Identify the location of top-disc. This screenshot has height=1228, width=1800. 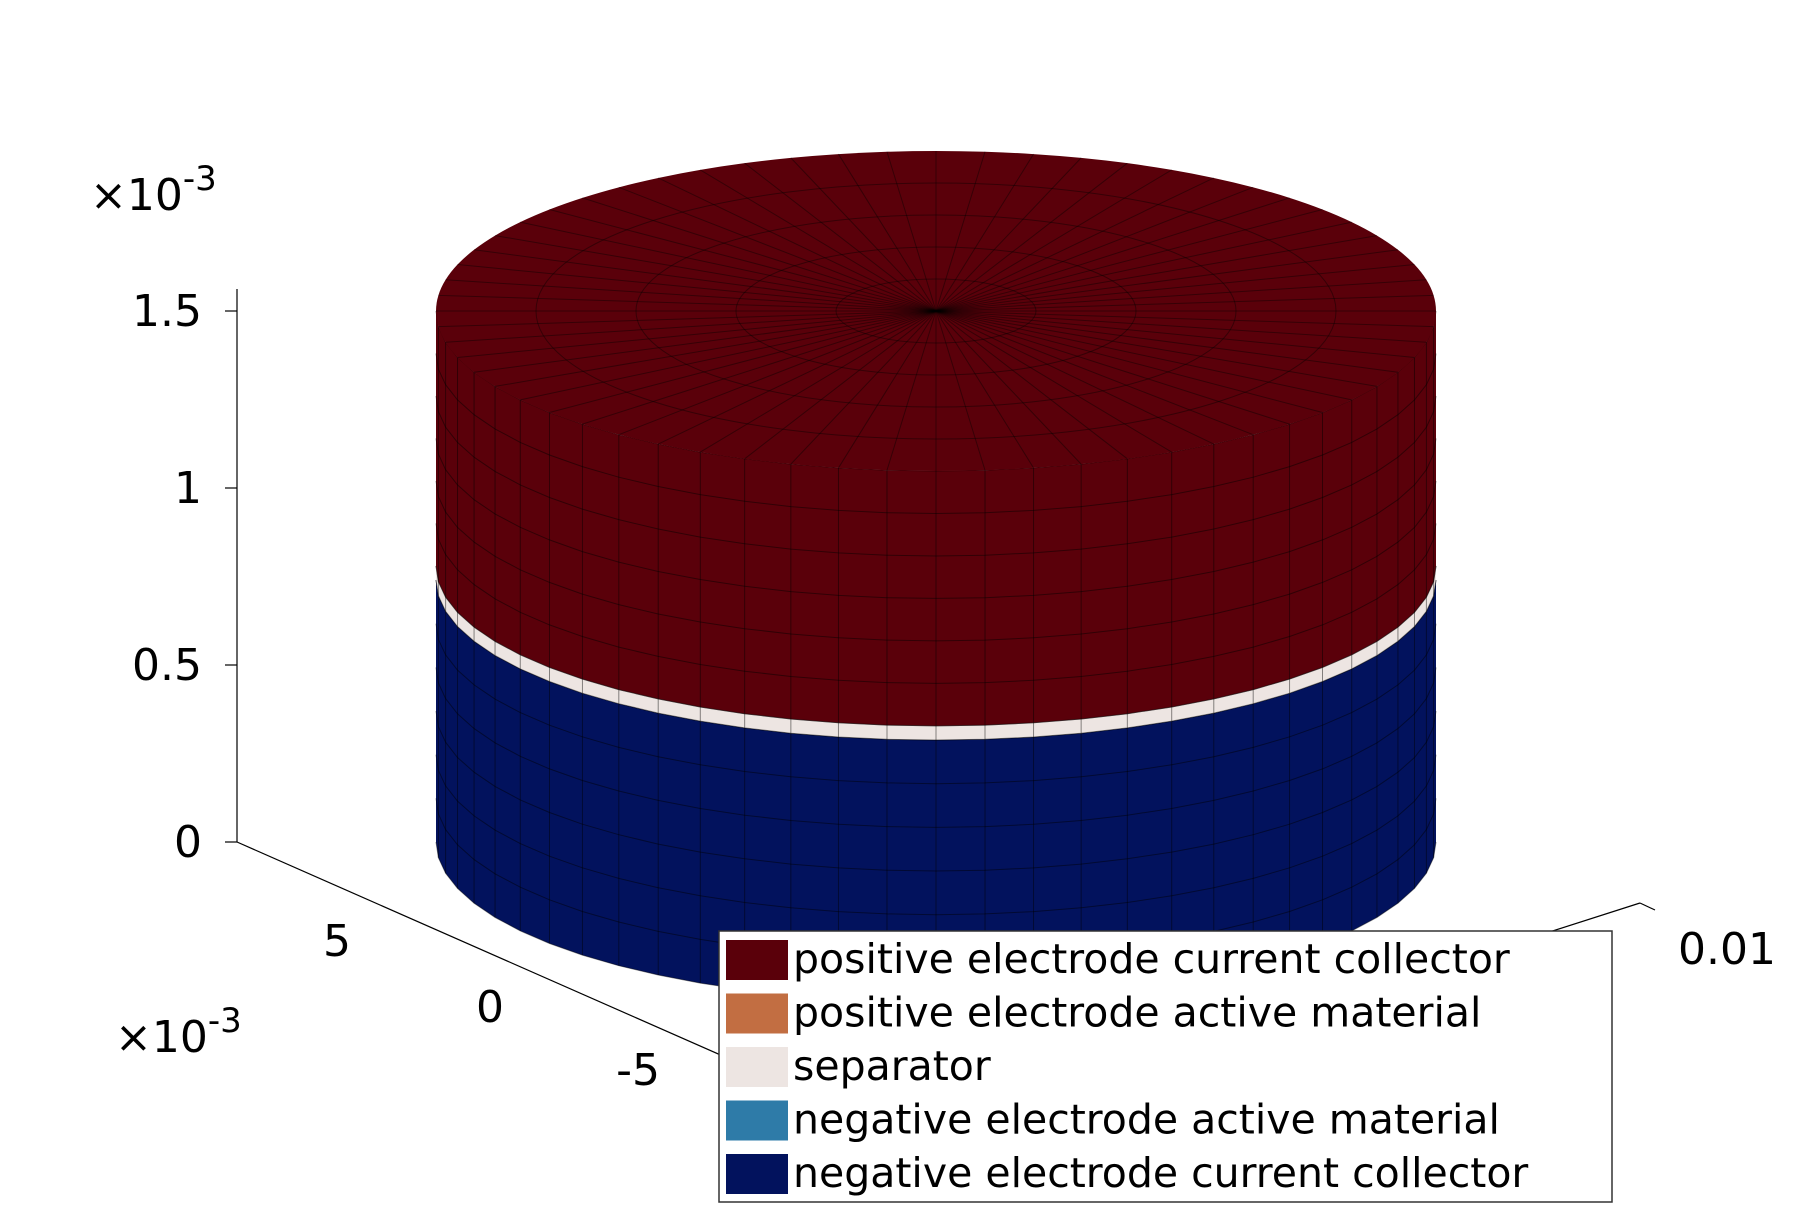
(936, 311).